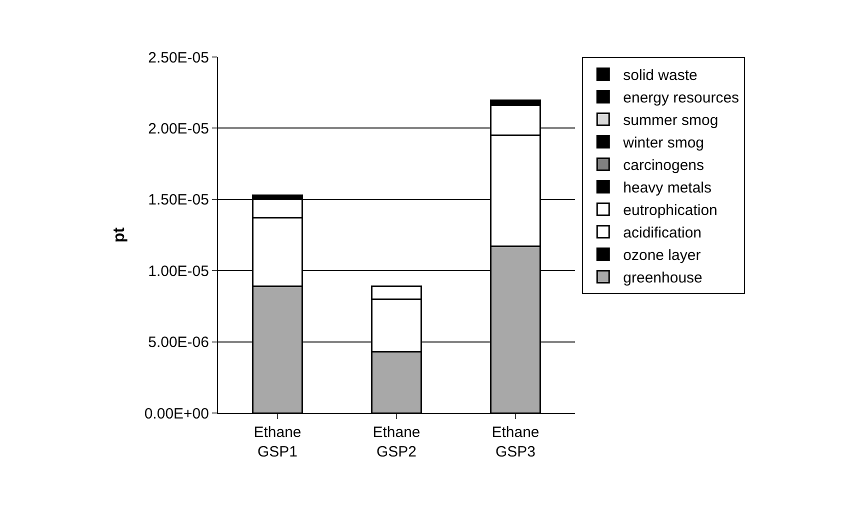  Describe the element at coordinates (660, 75) in the screenshot. I see `legend-label: solid waste` at that location.